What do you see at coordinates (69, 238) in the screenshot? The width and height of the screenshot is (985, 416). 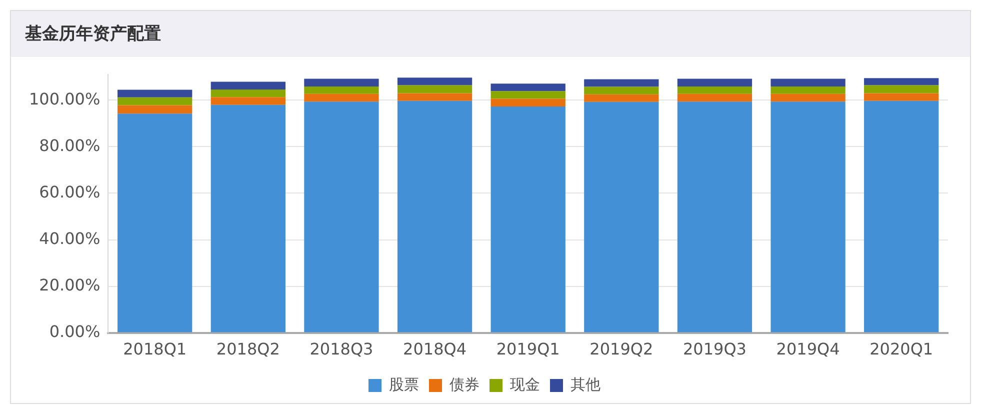 I see `y-tick-label: 40.00%` at bounding box center [69, 238].